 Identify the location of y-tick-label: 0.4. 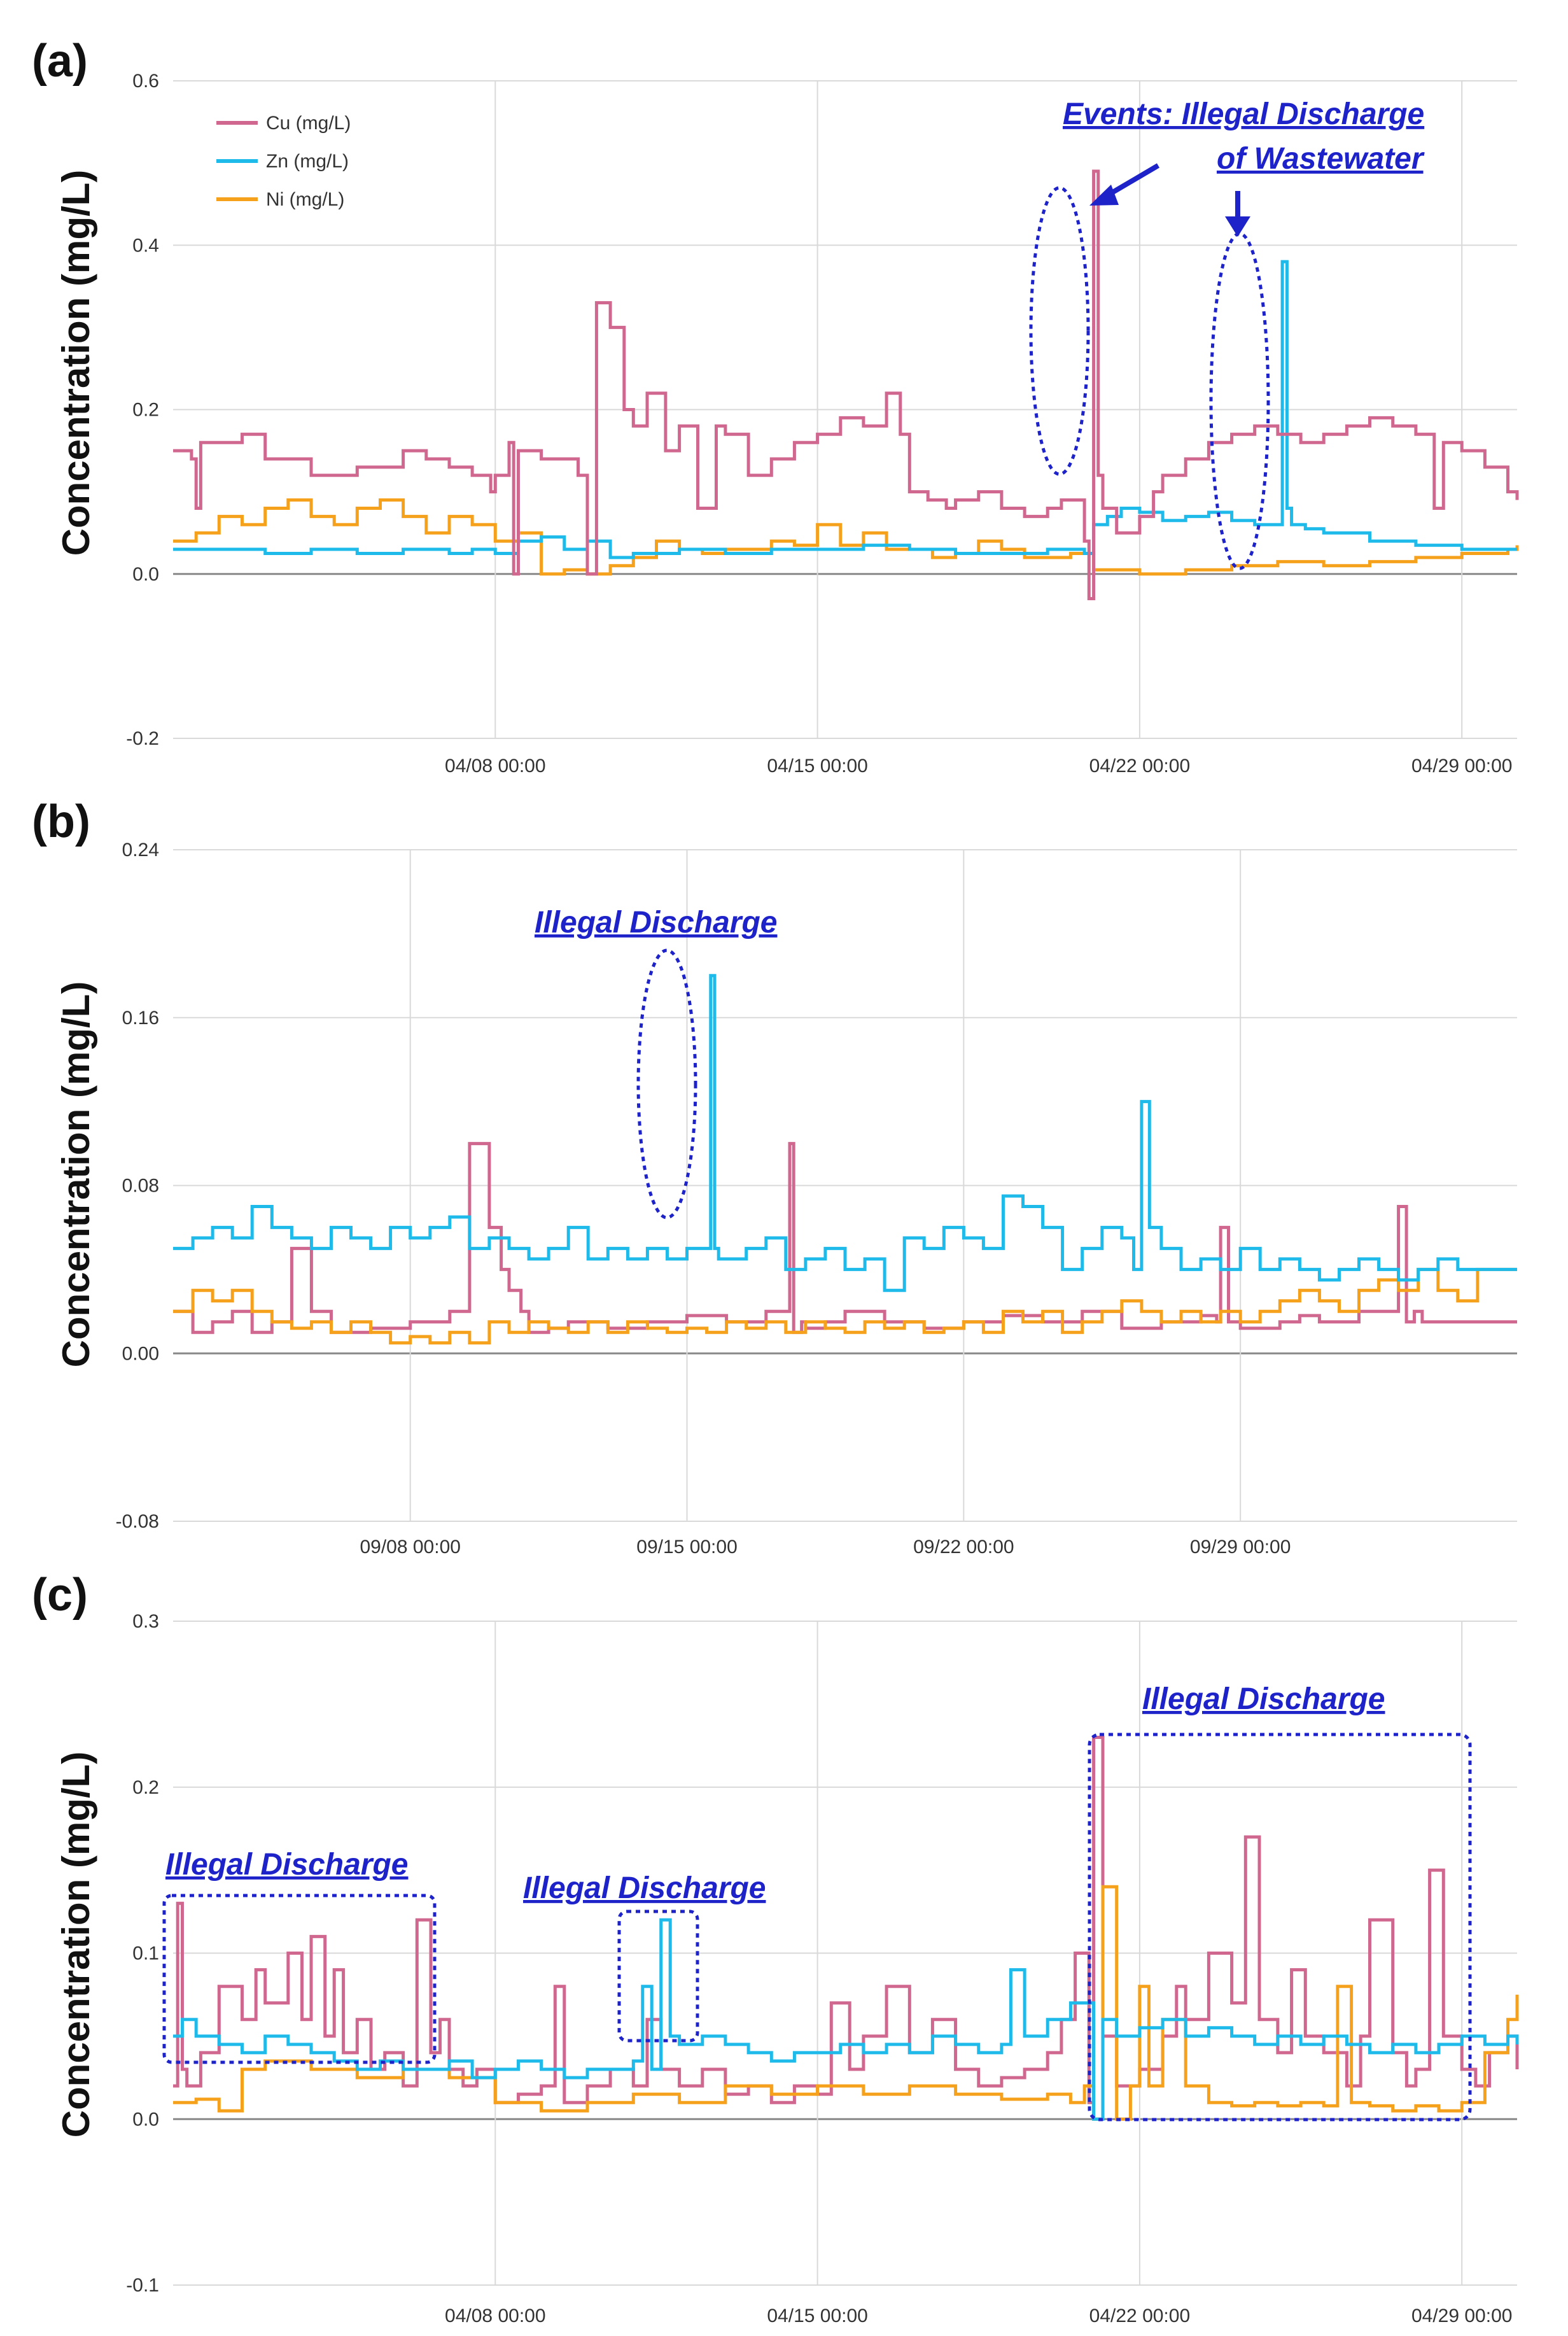
(145, 245).